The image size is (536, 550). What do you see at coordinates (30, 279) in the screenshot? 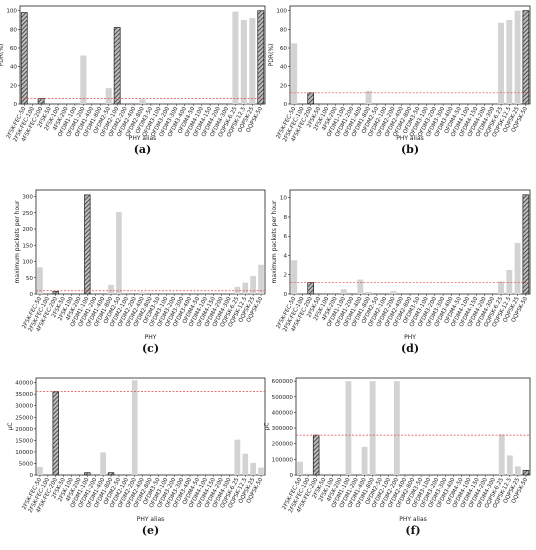
I see `y-tick-label: 50` at bounding box center [30, 279].